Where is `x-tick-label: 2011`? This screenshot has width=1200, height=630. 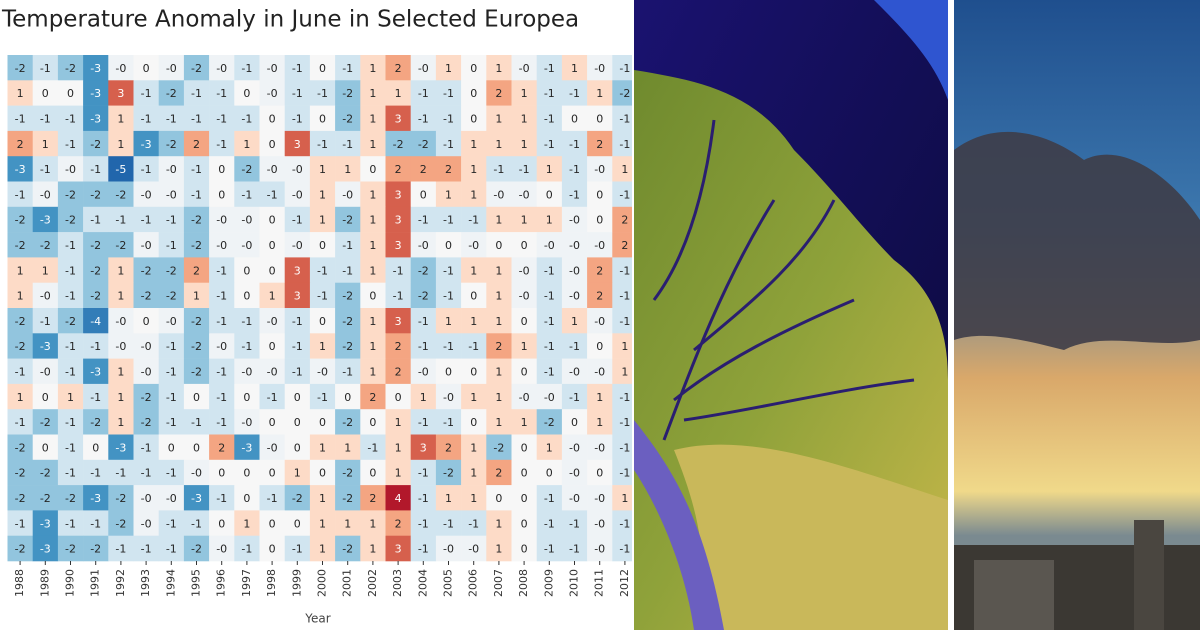 x-tick-label: 2011 is located at coordinates (599, 583).